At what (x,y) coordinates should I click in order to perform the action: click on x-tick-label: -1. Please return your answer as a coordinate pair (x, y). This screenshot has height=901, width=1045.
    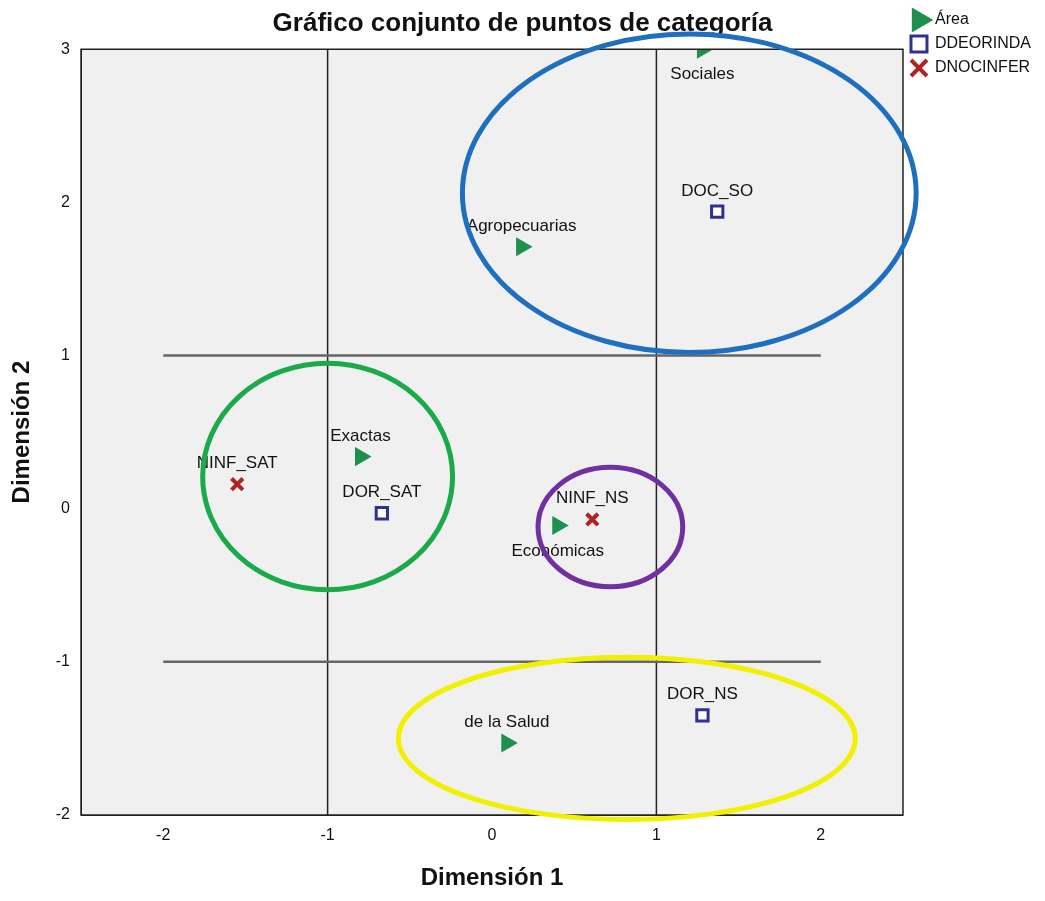
    Looking at the image, I should click on (327, 835).